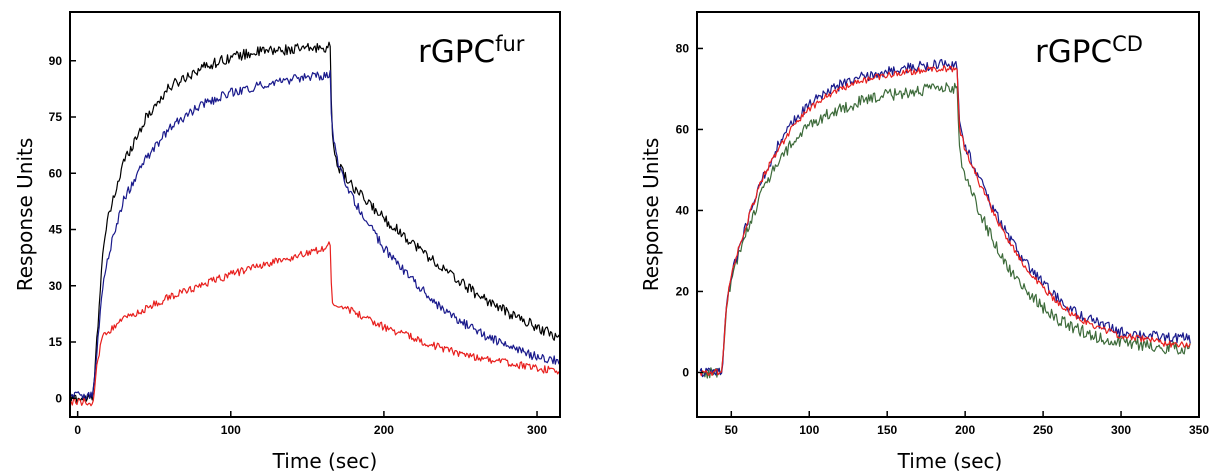 This screenshot has width=1209, height=473. What do you see at coordinates (683, 48) in the screenshot?
I see `y-tick-label: 80` at bounding box center [683, 48].